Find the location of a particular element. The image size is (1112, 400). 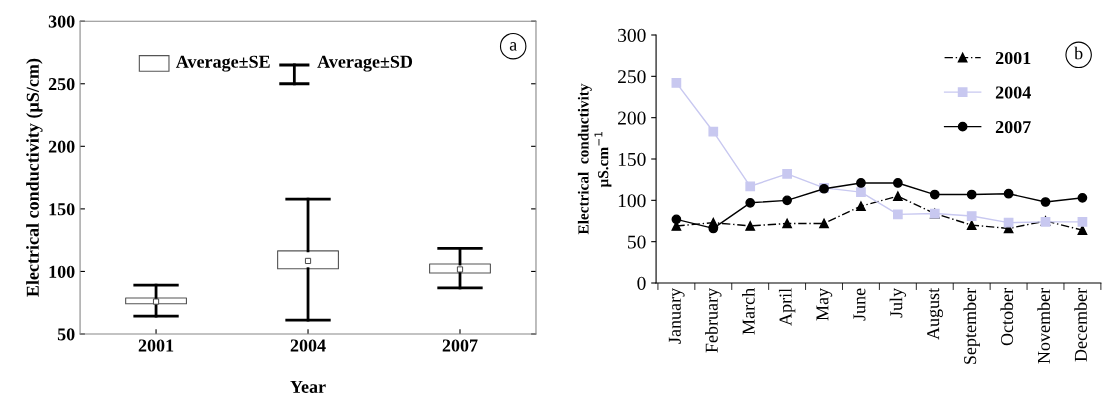

x-tick-label: 2007 is located at coordinates (460, 345).